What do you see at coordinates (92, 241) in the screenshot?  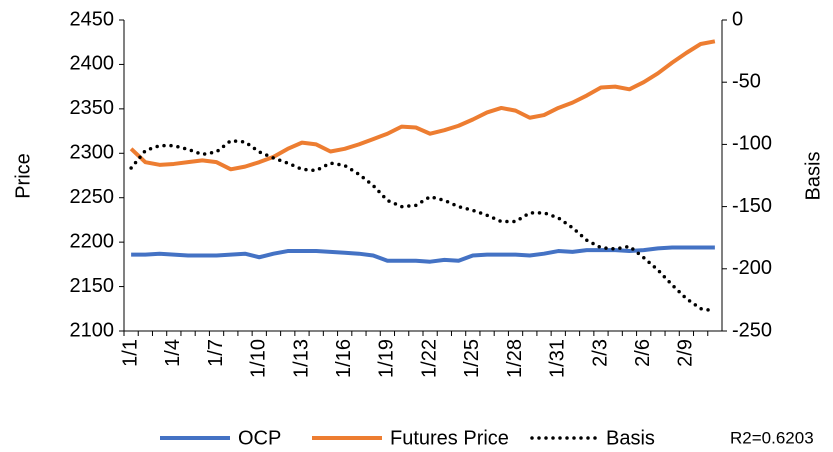 I see `y-tick-label: 2200` at bounding box center [92, 241].